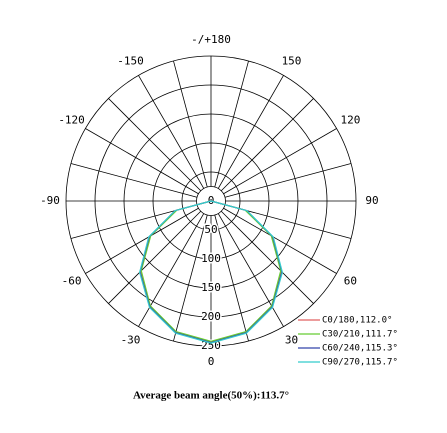  Describe the element at coordinates (130, 61) in the screenshot. I see `angle-tick-label: -150` at that location.